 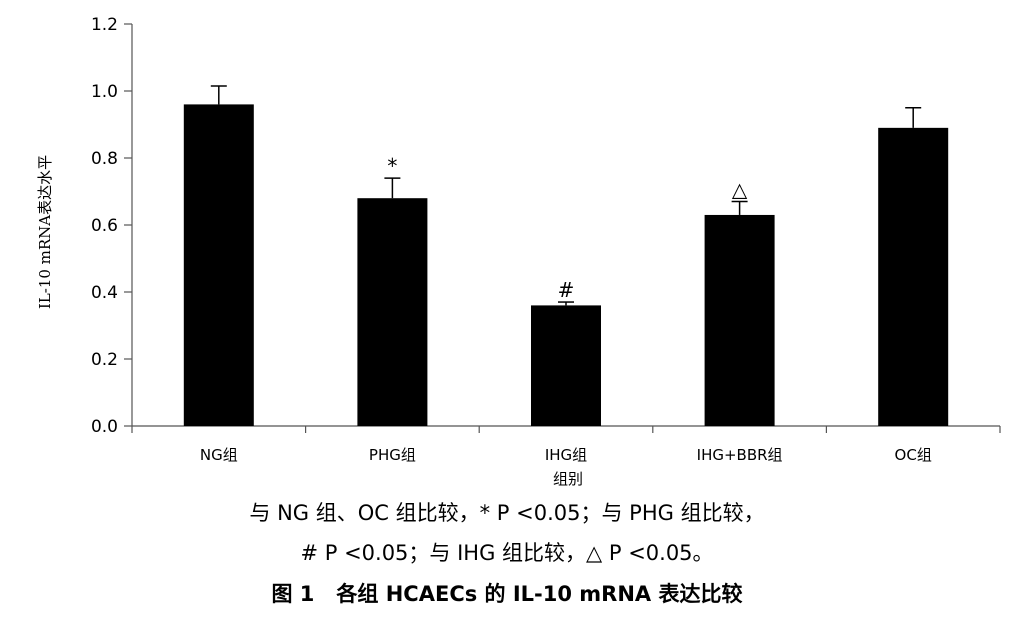 What do you see at coordinates (566, 290) in the screenshot?
I see `significance-marker: #` at bounding box center [566, 290].